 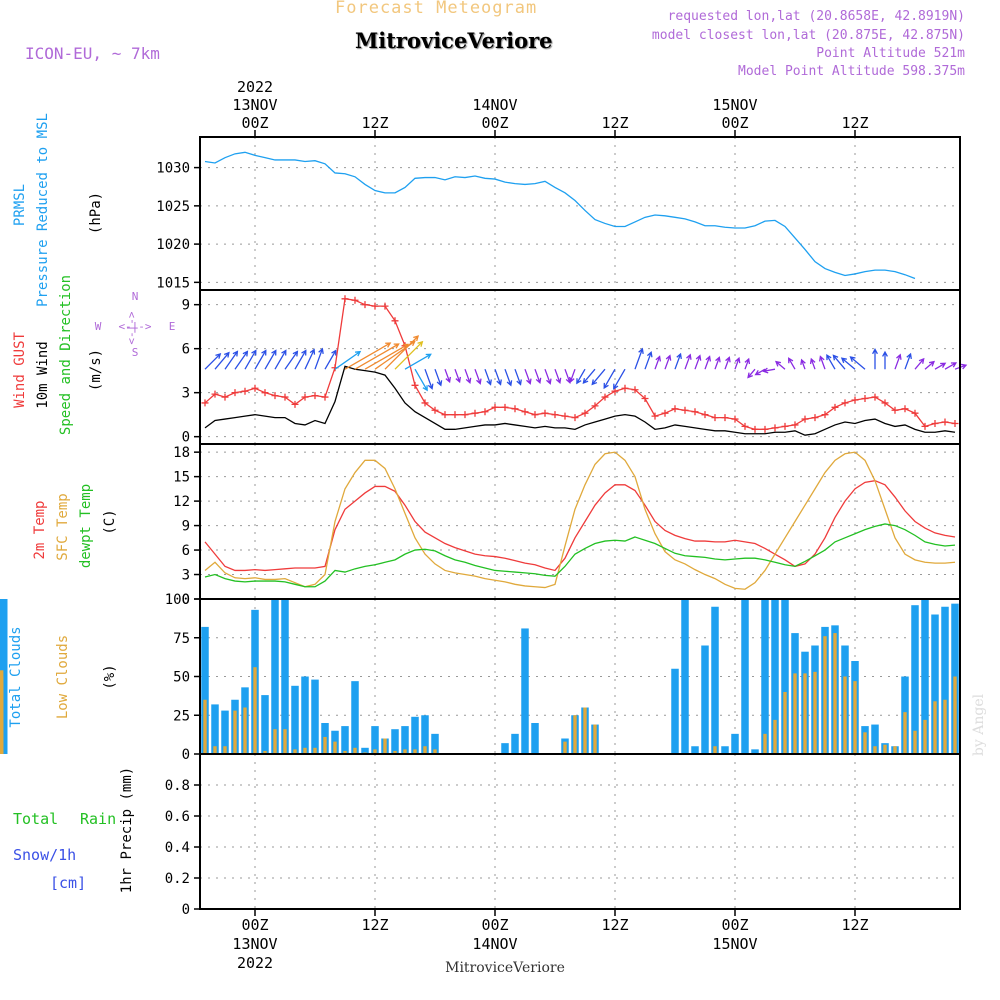 What do you see at coordinates (43, 210) in the screenshot?
I see `pressure-label-name: Pressure Reduced to MSL` at bounding box center [43, 210].